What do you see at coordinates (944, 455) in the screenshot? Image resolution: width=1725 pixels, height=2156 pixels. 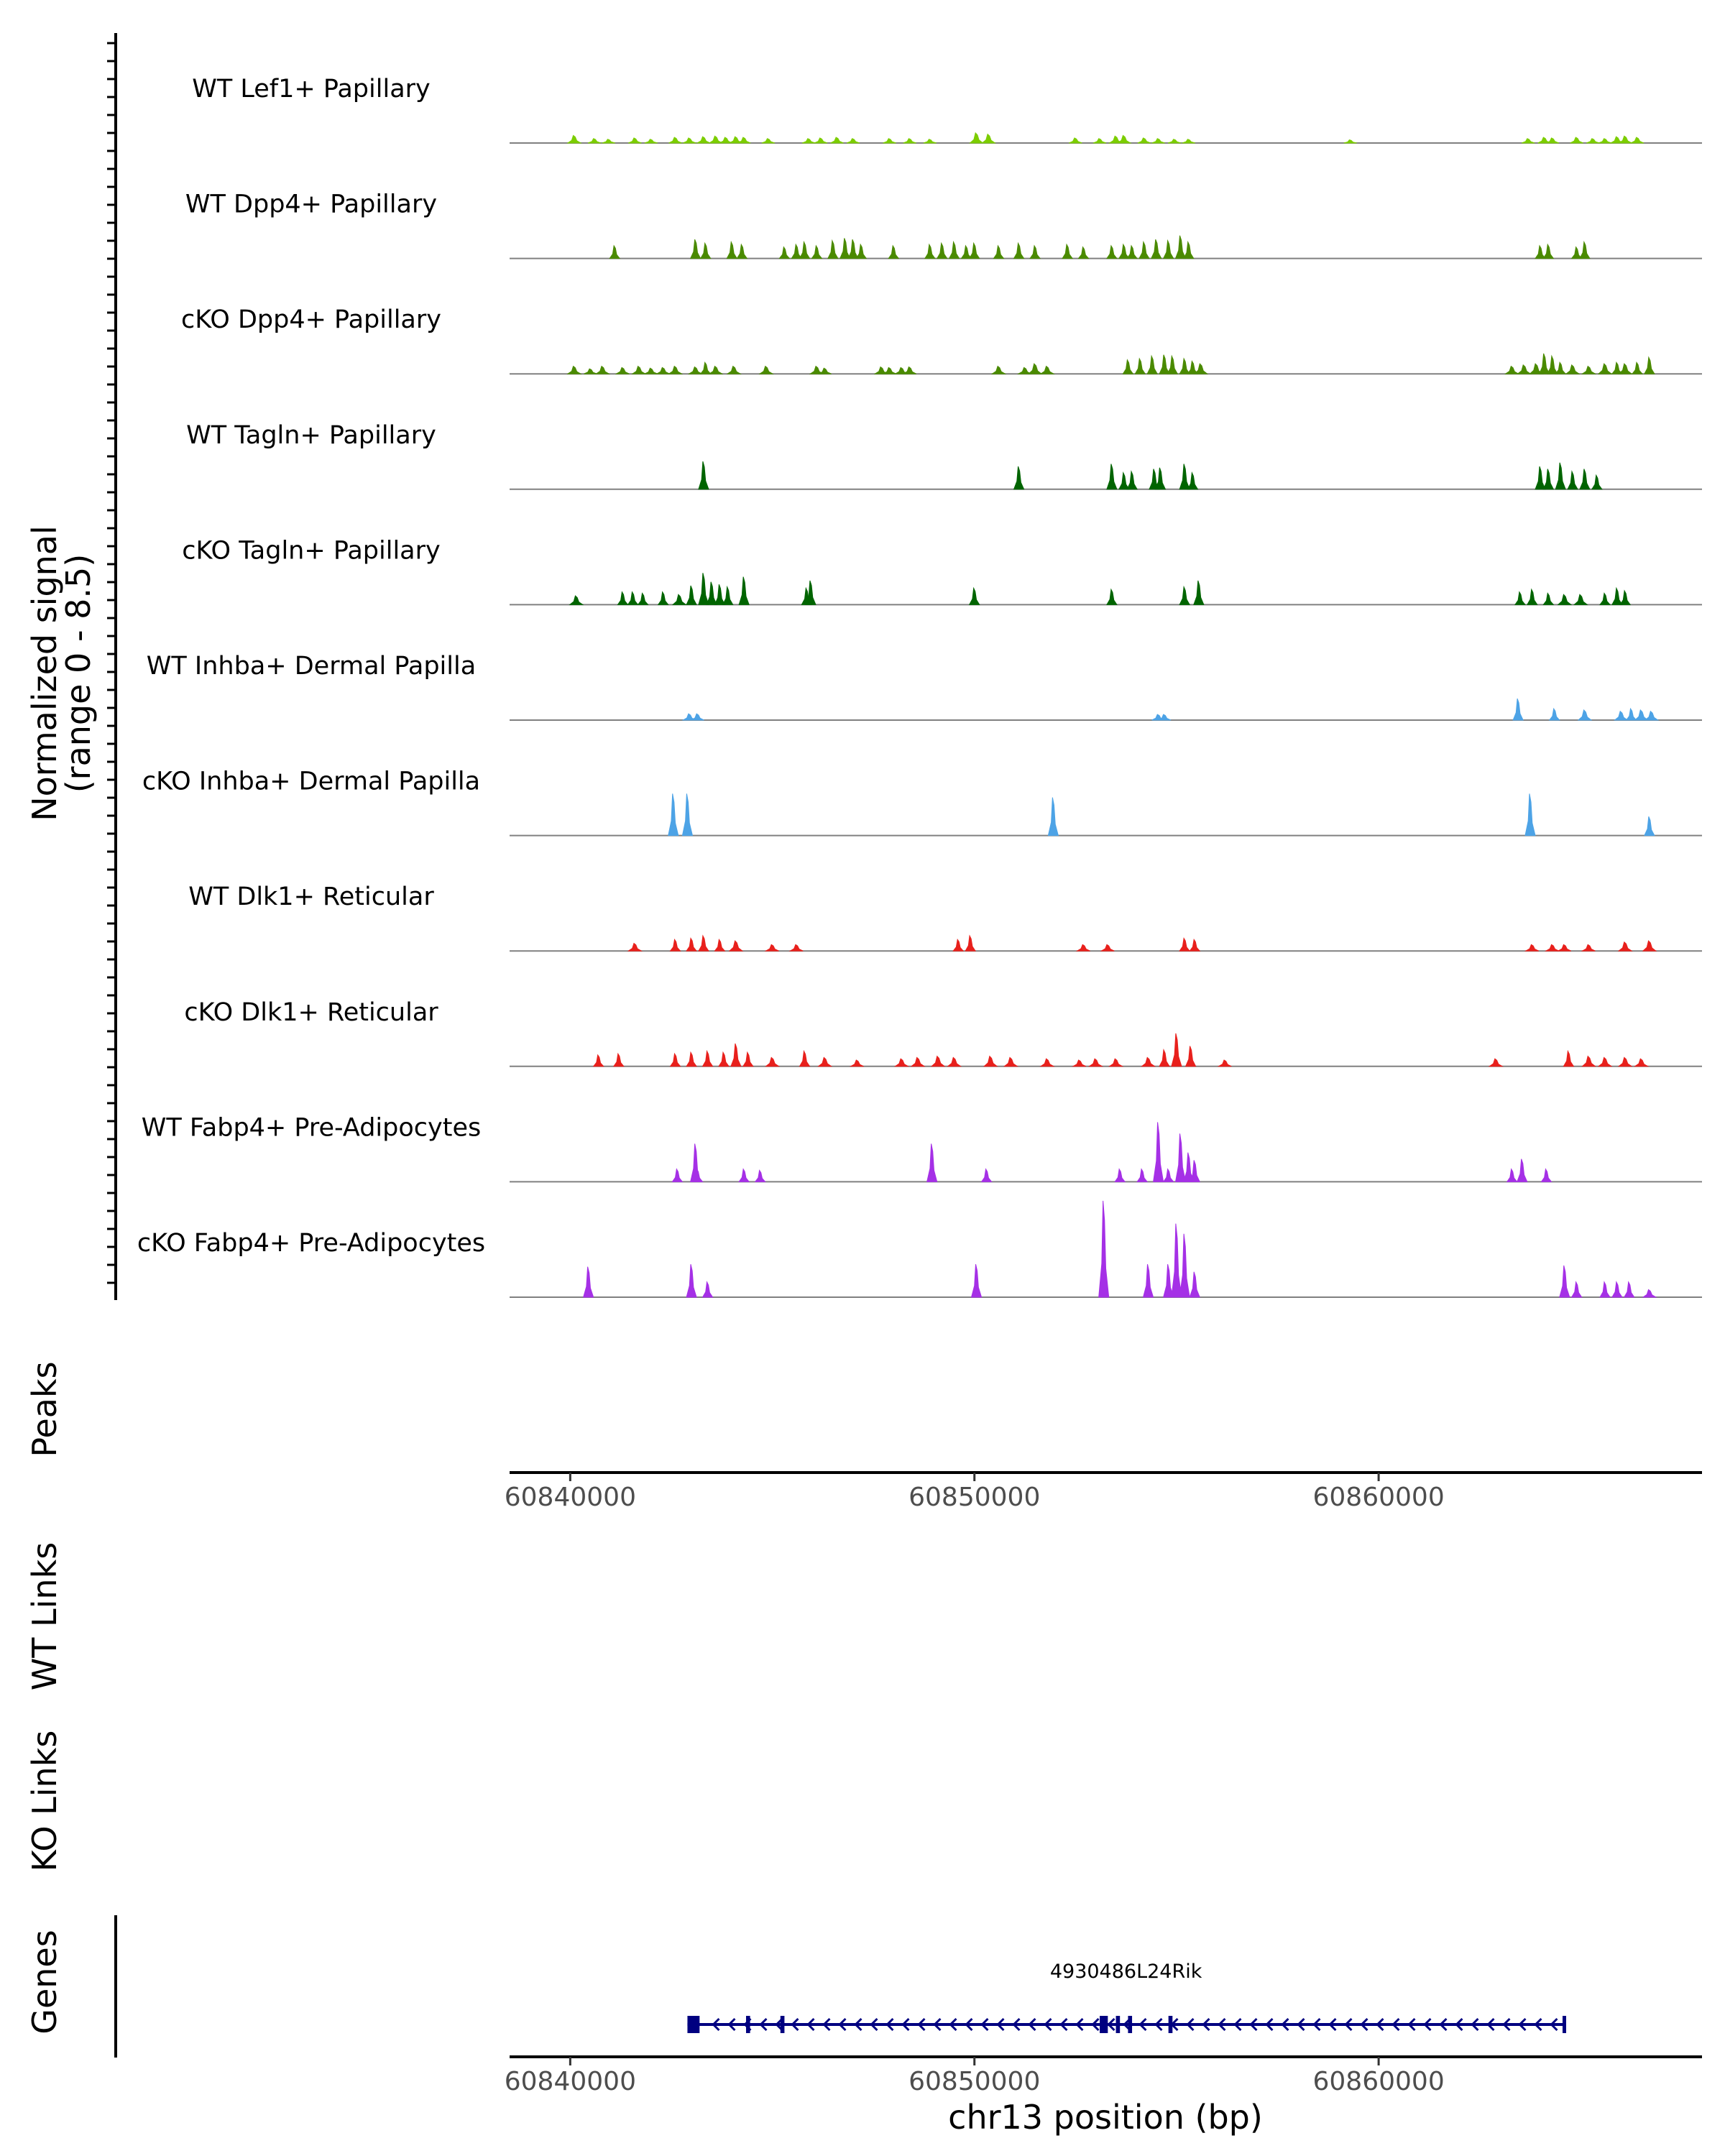 I see `track: WT Tagln+ Papillary` at bounding box center [944, 455].